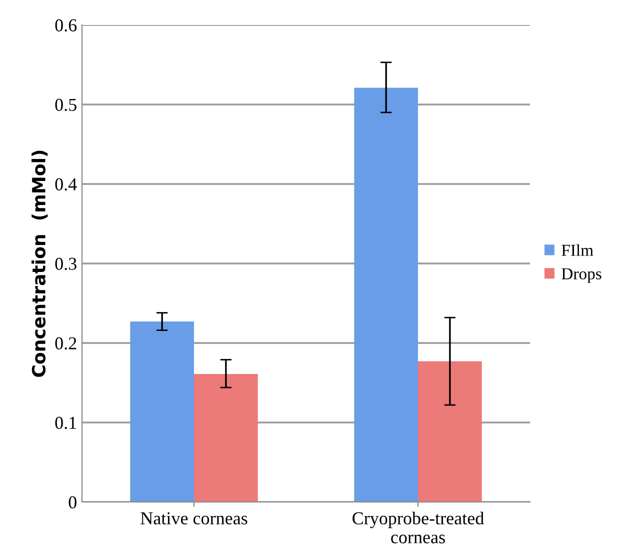  What do you see at coordinates (582, 275) in the screenshot?
I see `legend-label: Drops` at bounding box center [582, 275].